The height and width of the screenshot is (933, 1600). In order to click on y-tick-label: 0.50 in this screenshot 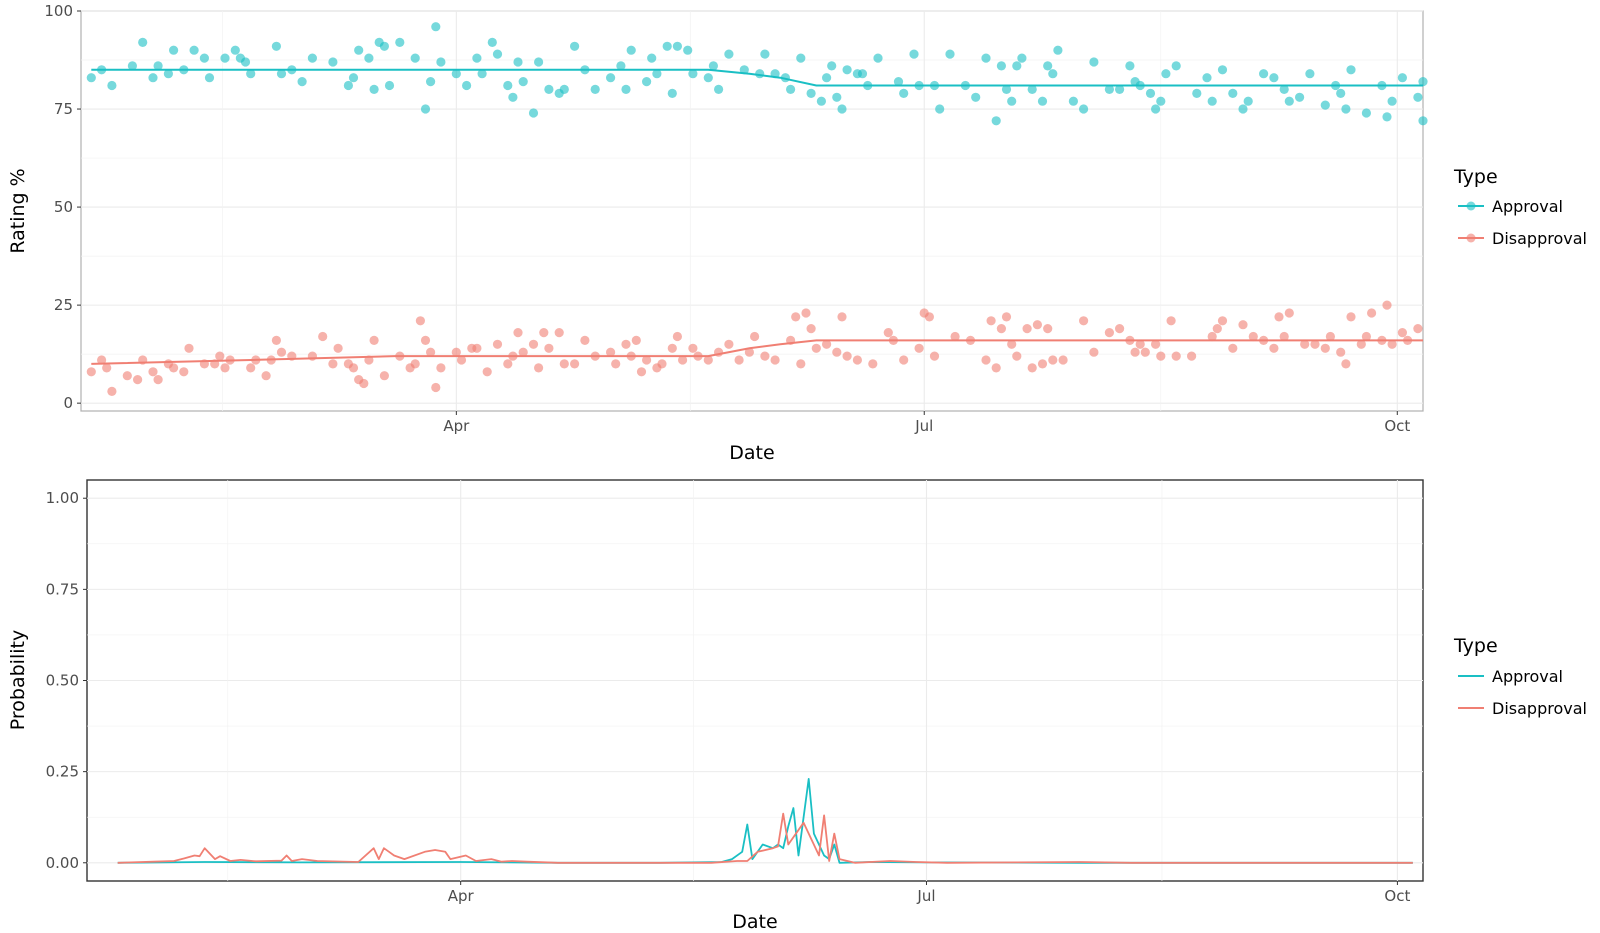, I will do `click(62, 681)`.